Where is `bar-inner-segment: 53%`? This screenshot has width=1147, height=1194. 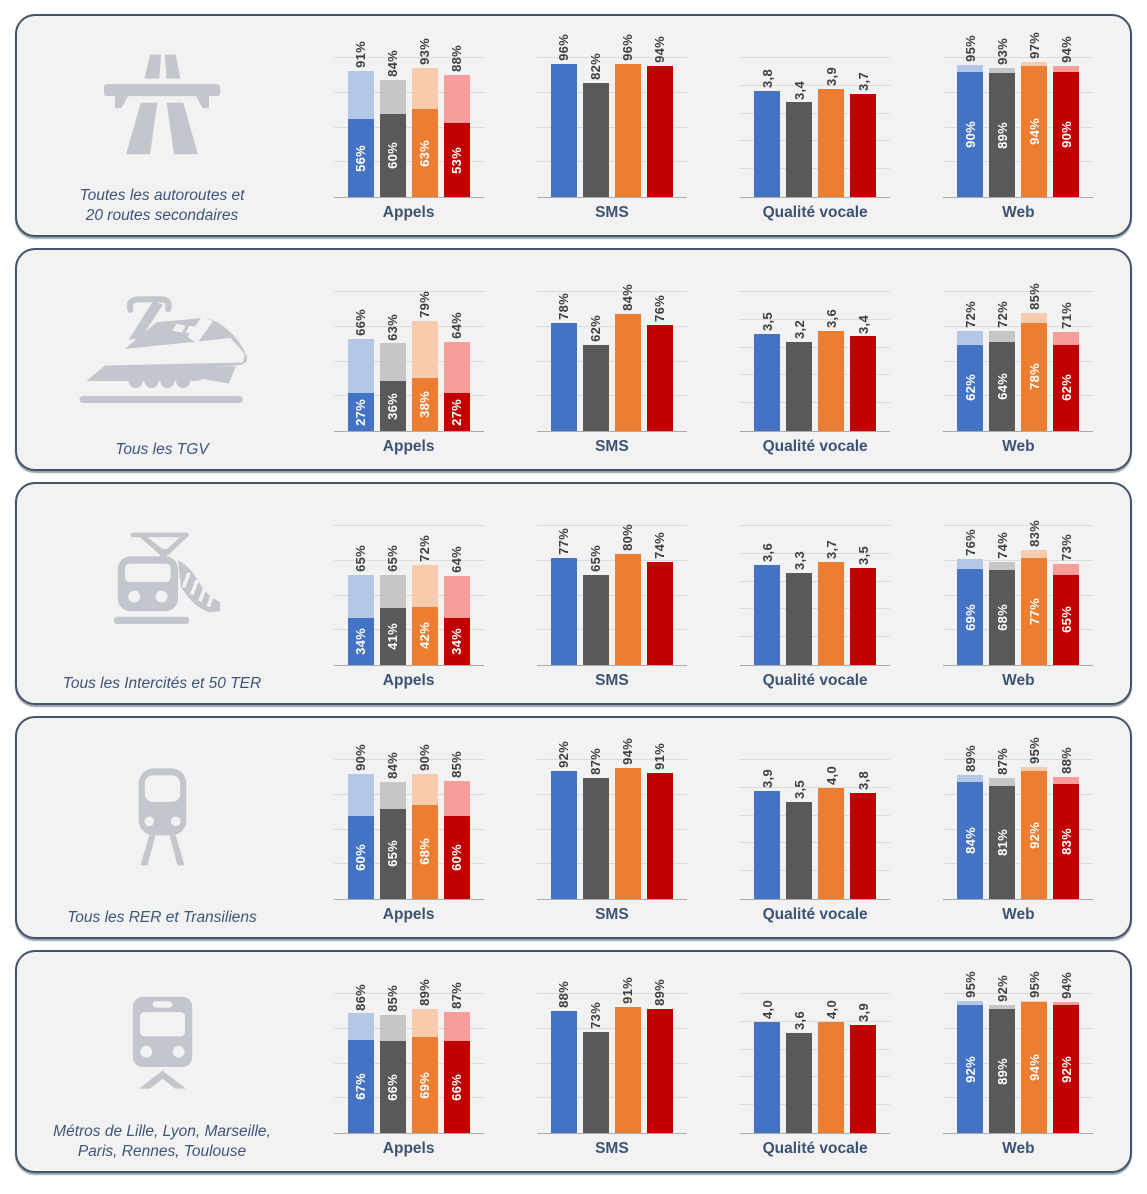 bar-inner-segment: 53% is located at coordinates (456, 160).